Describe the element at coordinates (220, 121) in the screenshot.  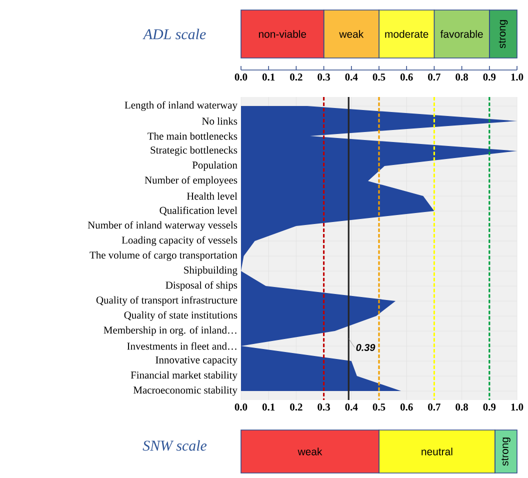
I see `y-tick-label: No links` at that location.